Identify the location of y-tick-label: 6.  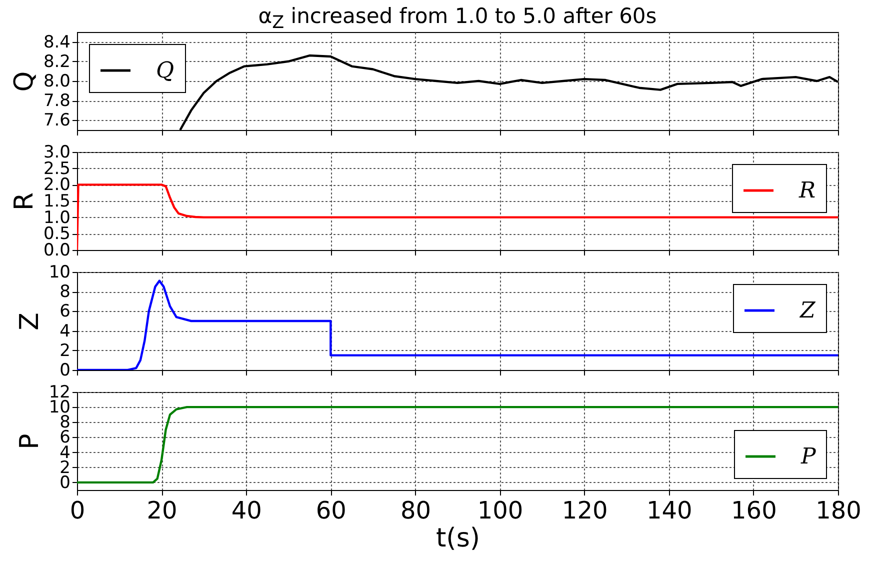
(65, 312).